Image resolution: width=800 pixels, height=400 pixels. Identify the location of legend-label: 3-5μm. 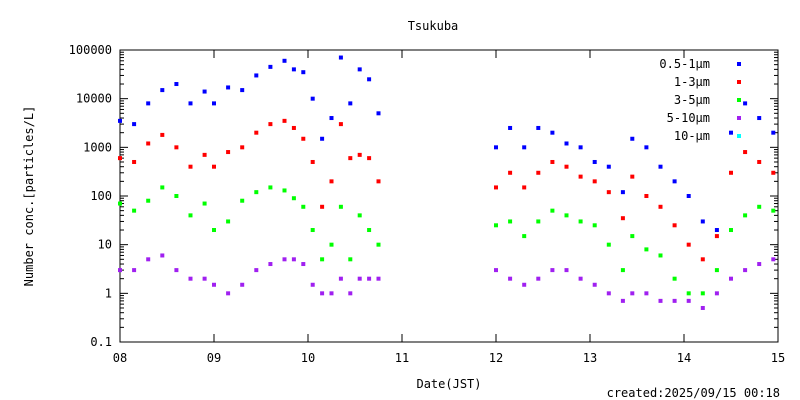
(692, 100).